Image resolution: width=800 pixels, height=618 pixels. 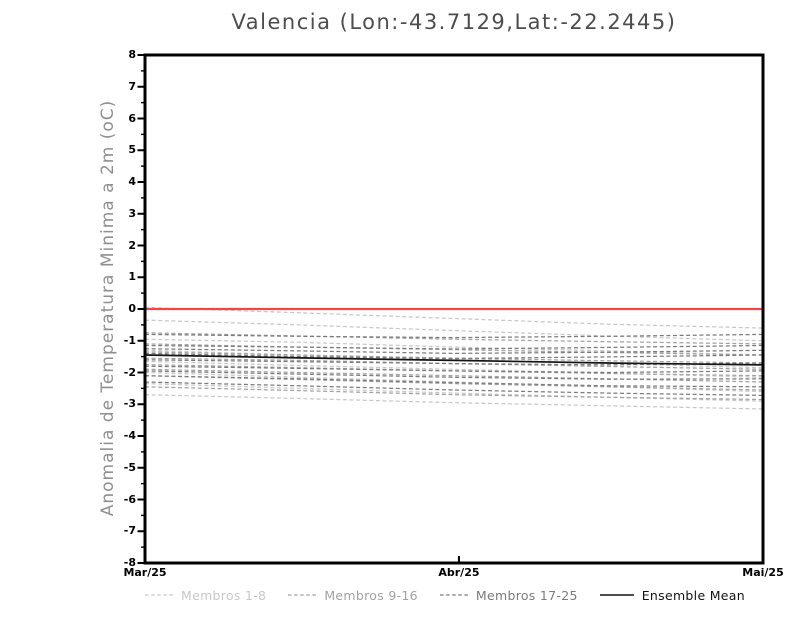 I want to click on legend-label: Membros 9-16, so click(x=371, y=595).